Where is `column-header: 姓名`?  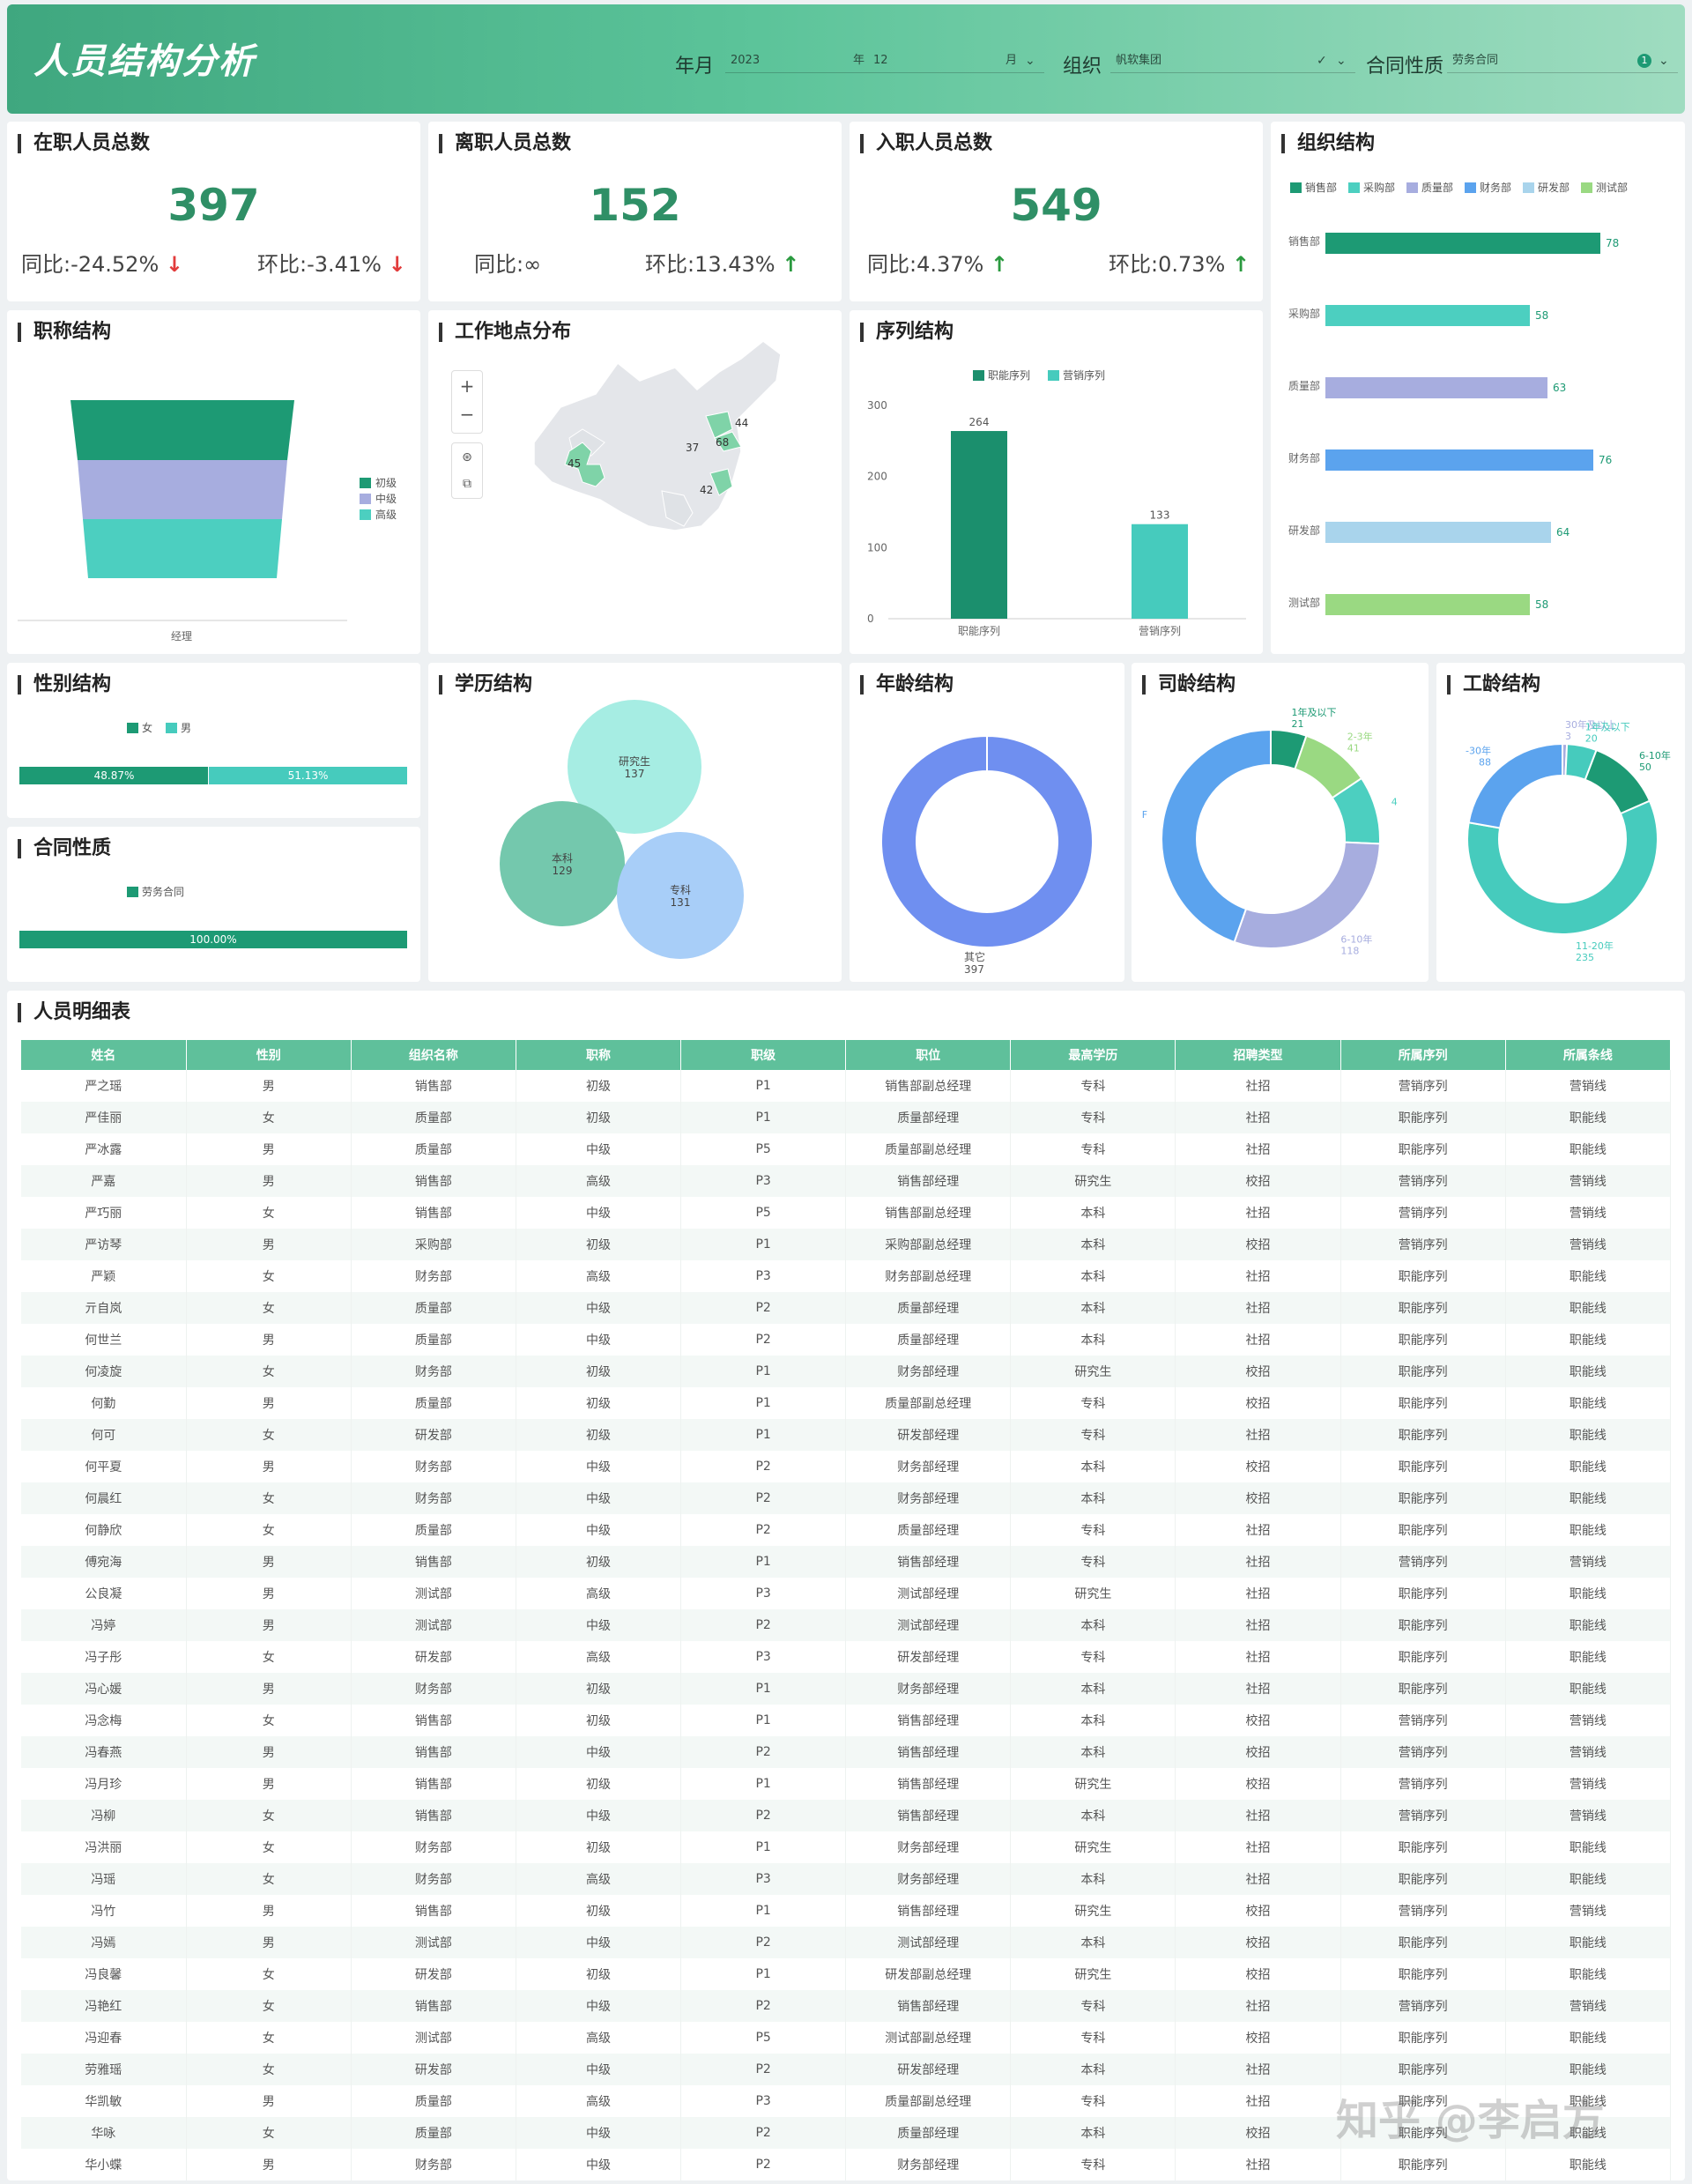
column-header: 姓名 is located at coordinates (104, 1055).